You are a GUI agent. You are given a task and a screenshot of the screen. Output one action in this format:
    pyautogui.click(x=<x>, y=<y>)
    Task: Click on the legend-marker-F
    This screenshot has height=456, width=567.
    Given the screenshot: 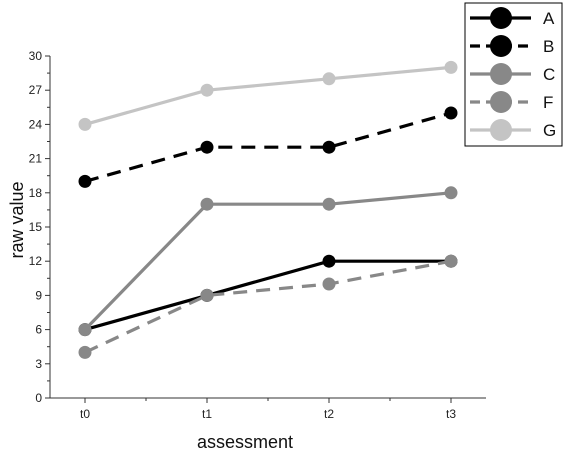 What is the action you would take?
    pyautogui.click(x=501, y=102)
    